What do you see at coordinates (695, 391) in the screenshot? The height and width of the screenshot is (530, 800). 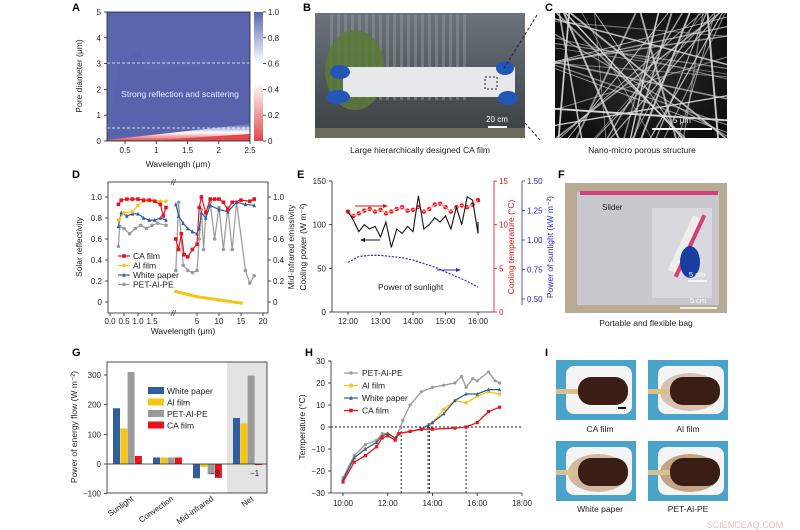 I see `ice-cream-bar` at bounding box center [695, 391].